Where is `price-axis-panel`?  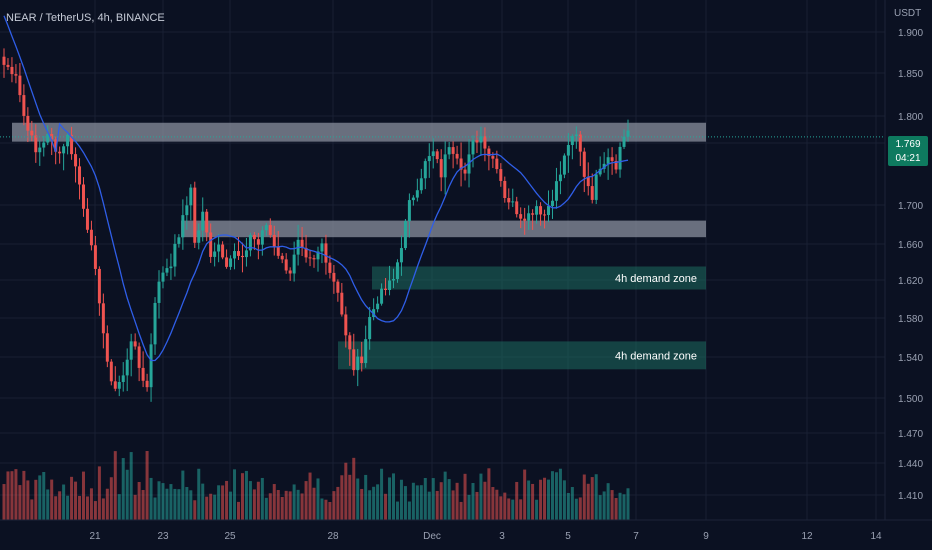
price-axis-panel is located at coordinates (908, 260).